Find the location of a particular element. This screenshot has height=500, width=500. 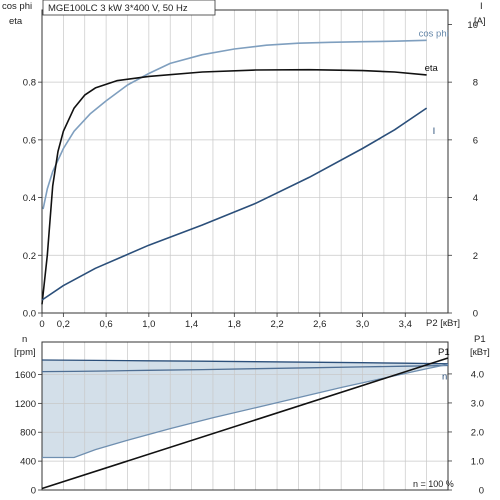

y-right-tick-label: 6 is located at coordinates (475, 140).